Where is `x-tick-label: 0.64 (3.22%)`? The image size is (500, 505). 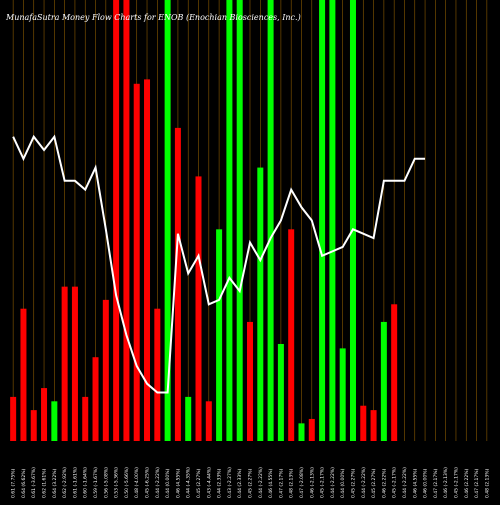 x-tick-label: 0.64 (3.22%) is located at coordinates (55, 483).